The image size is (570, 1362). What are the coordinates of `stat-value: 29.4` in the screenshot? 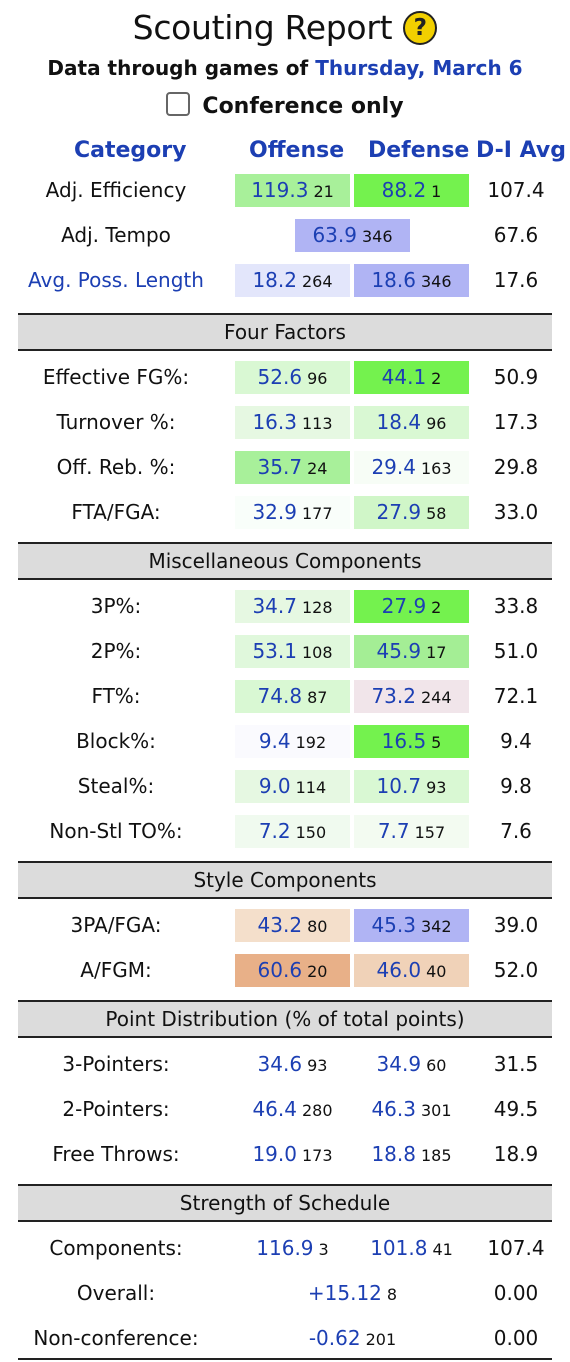 It's located at (393, 467).